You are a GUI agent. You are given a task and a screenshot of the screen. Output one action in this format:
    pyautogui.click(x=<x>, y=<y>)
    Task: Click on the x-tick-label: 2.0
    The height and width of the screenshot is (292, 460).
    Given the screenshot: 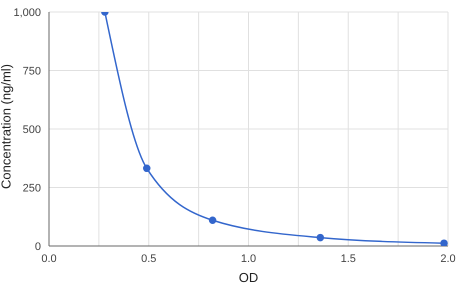 What is the action you would take?
    pyautogui.click(x=448, y=258)
    